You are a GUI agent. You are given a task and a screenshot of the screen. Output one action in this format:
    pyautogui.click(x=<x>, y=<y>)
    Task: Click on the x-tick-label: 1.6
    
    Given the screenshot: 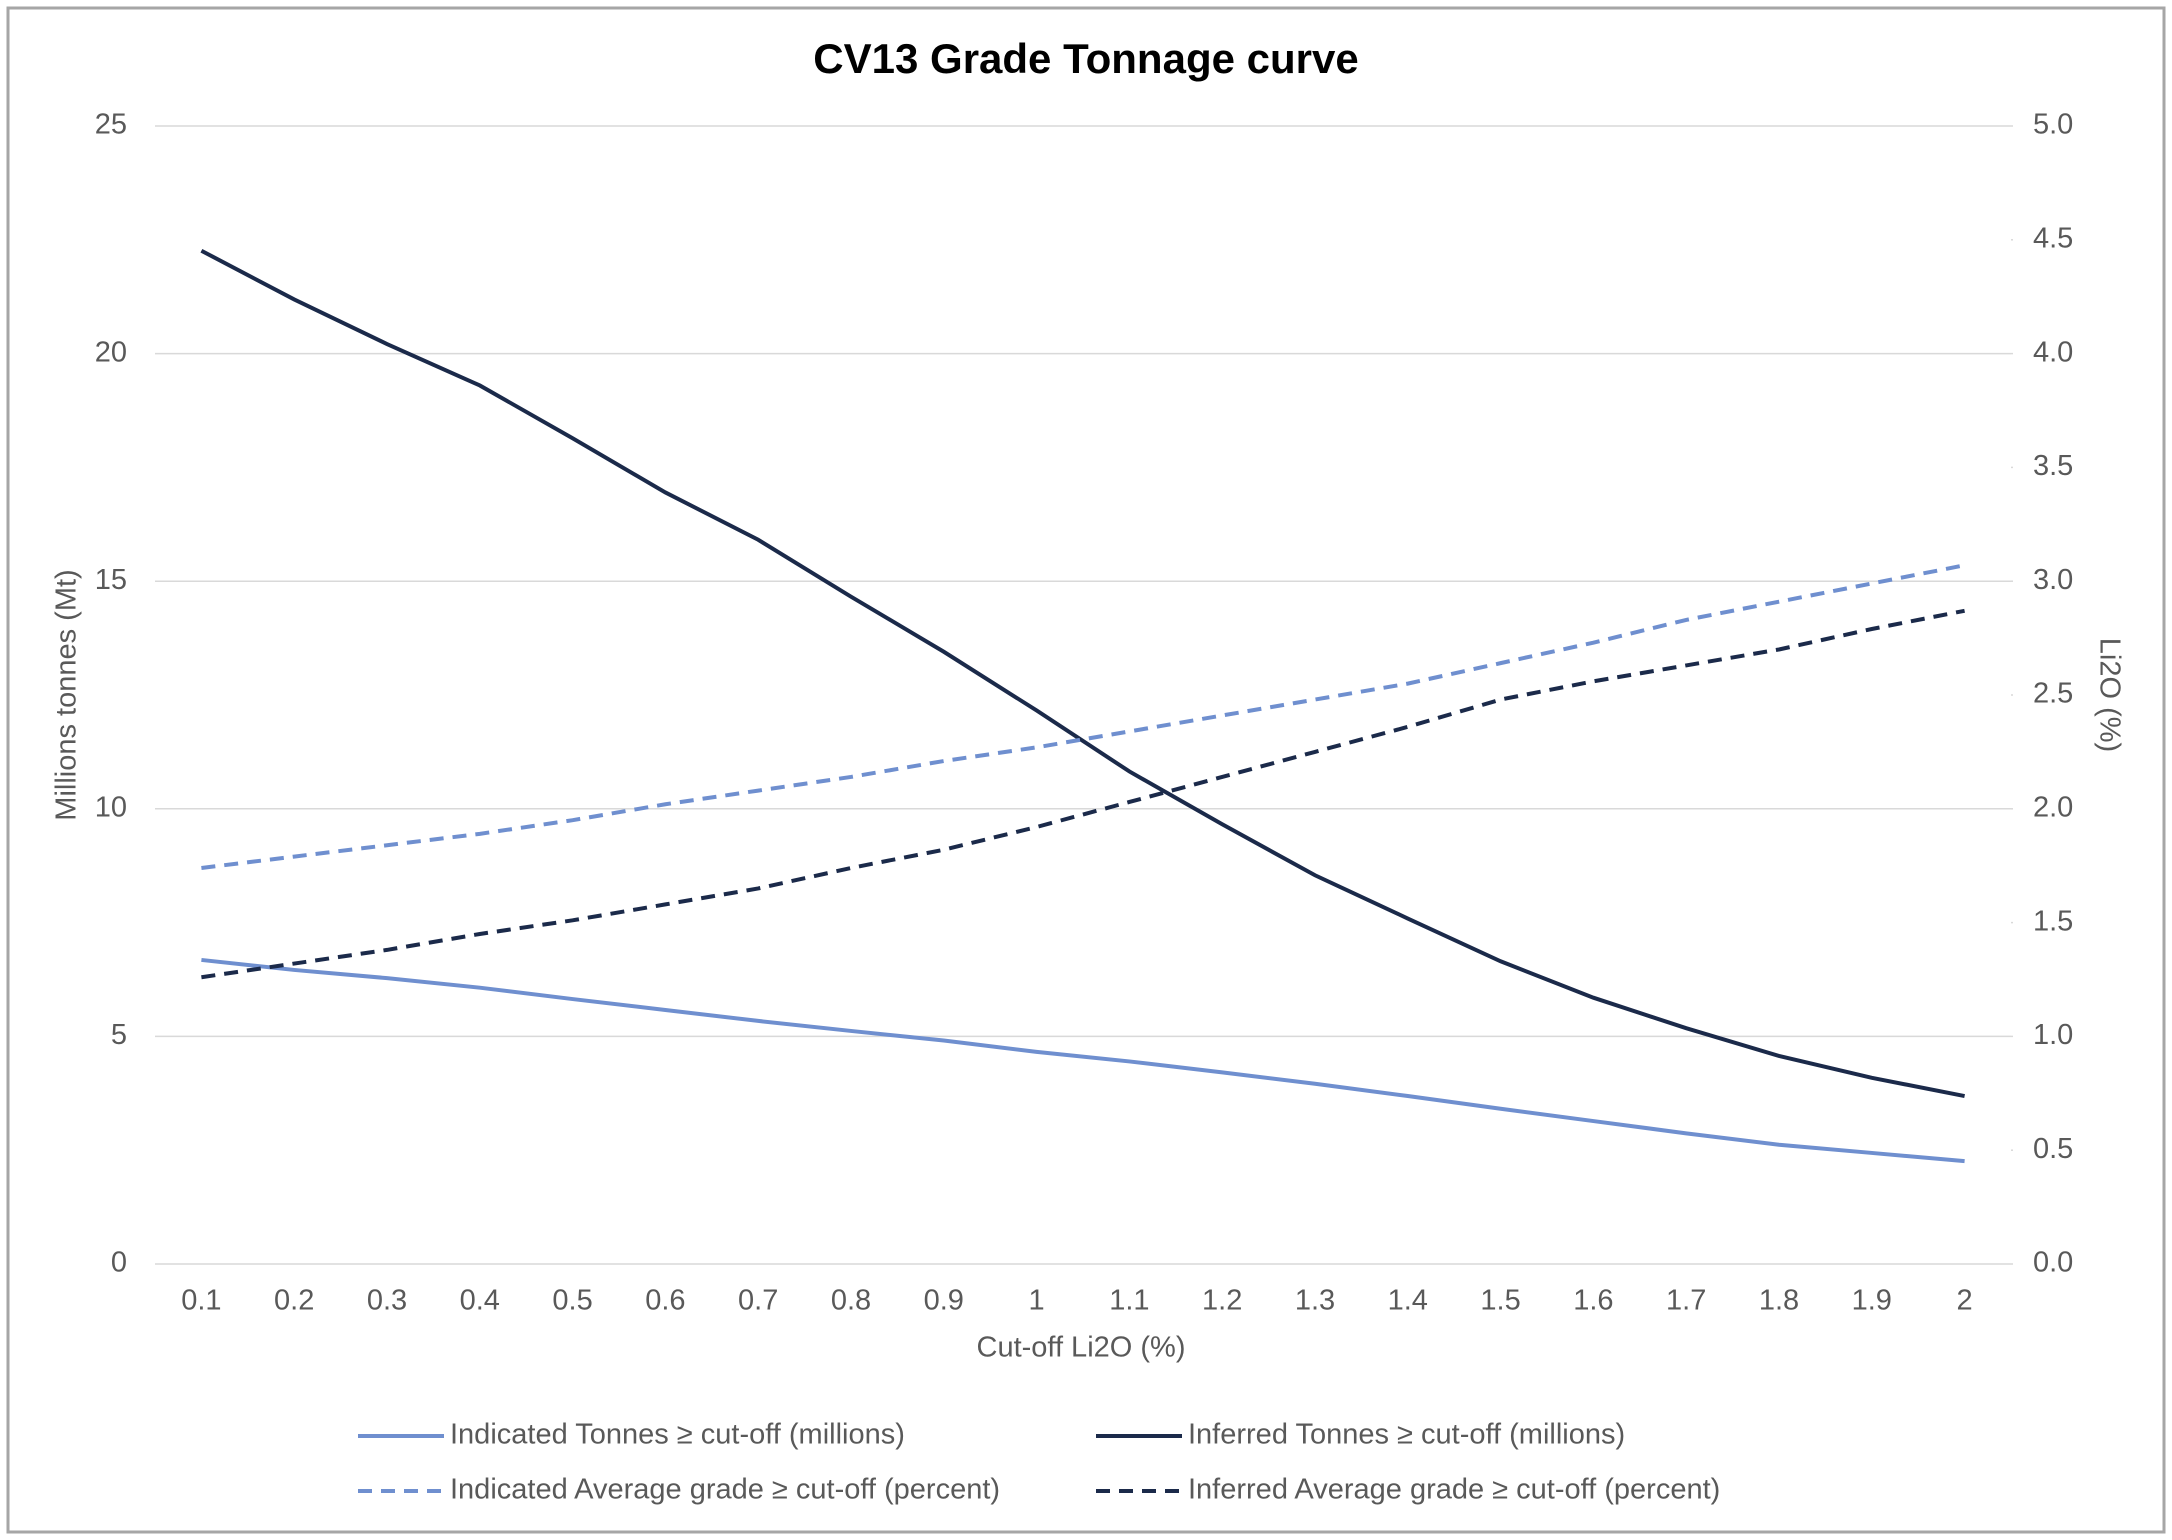 What is the action you would take?
    pyautogui.click(x=1593, y=1301)
    